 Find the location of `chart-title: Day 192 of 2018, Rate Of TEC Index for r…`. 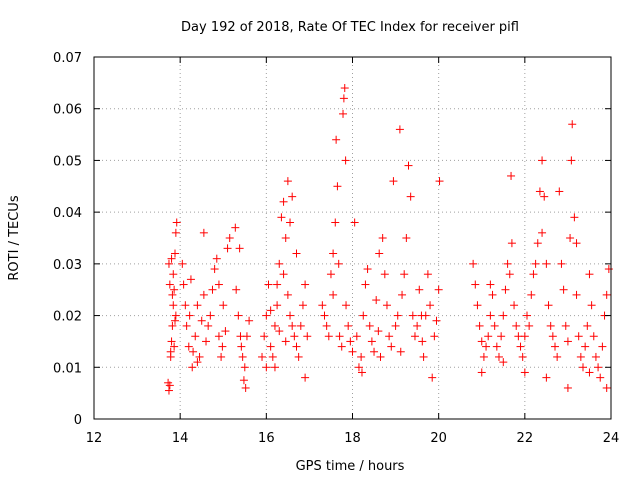

chart-title: Day 192 of 2018, Rate Of TEC Index for r… is located at coordinates (350, 27).